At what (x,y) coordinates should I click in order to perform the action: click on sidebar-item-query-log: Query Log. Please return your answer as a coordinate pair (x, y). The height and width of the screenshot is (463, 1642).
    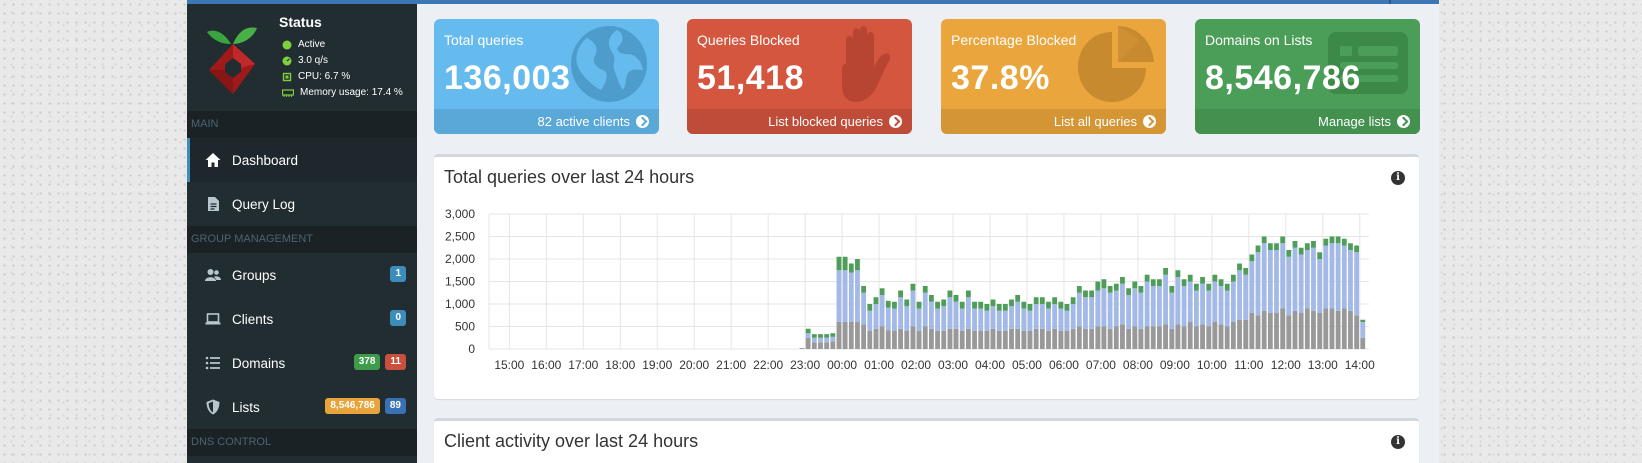
    Looking at the image, I should click on (302, 204).